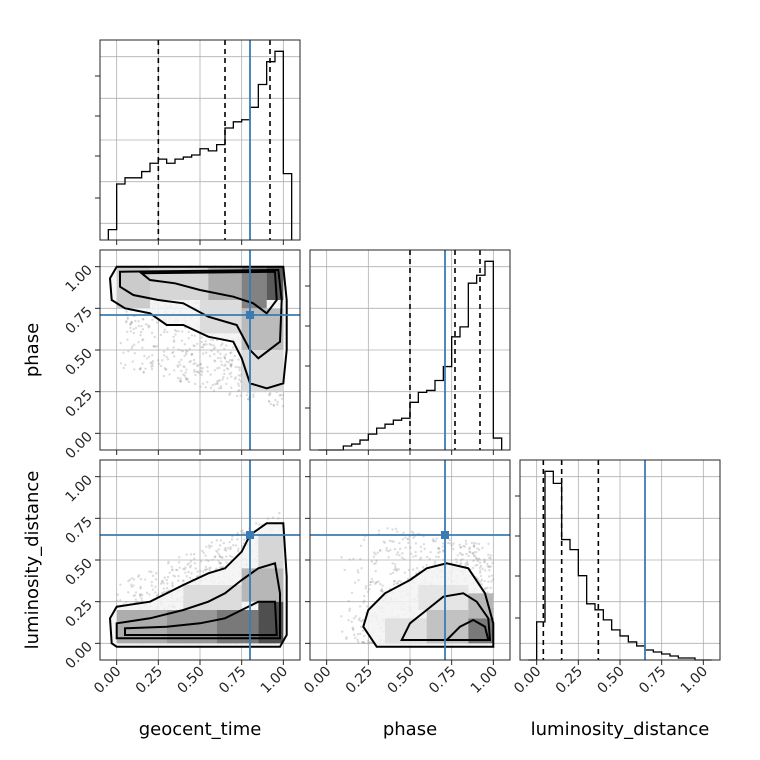 The image size is (760, 760). I want to click on panel-geocent_time-luminosity_distance, so click(198, 579).